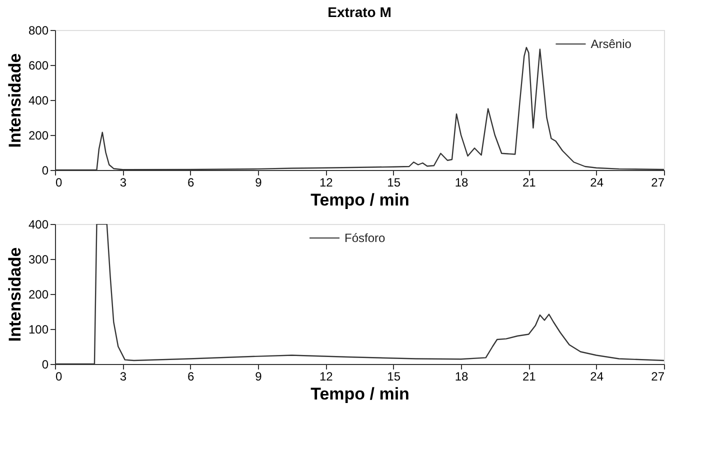 The image size is (709, 458). Describe the element at coordinates (38, 329) in the screenshot. I see `y-tick-label: 100` at that location.